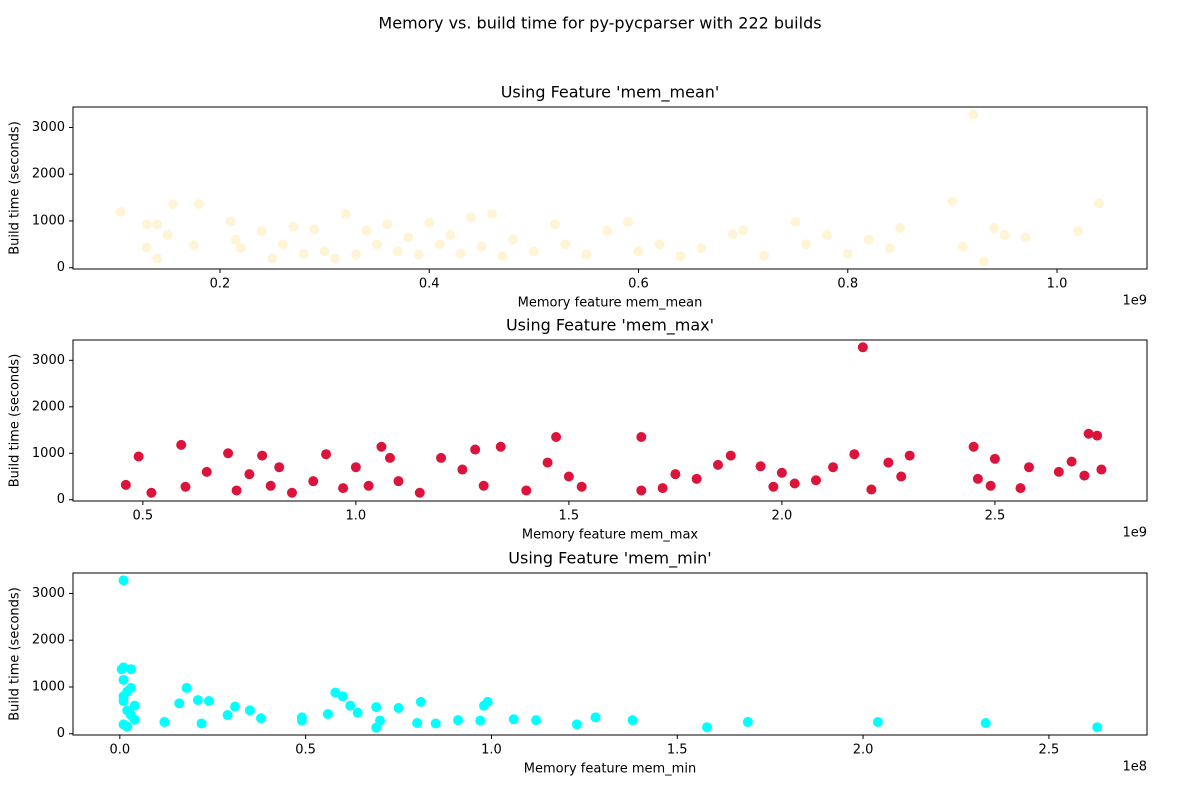  Describe the element at coordinates (220, 284) in the screenshot. I see `x-tick-label: 0.2` at that location.